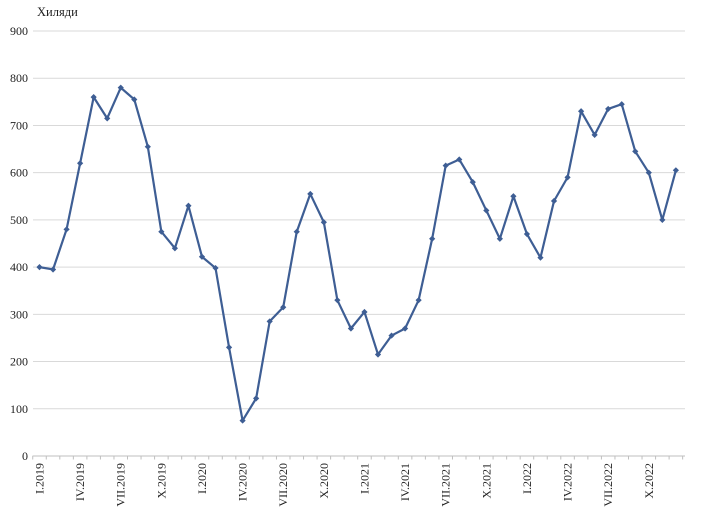  Describe the element at coordinates (19, 125) in the screenshot. I see `y-tick-label: 700` at that location.